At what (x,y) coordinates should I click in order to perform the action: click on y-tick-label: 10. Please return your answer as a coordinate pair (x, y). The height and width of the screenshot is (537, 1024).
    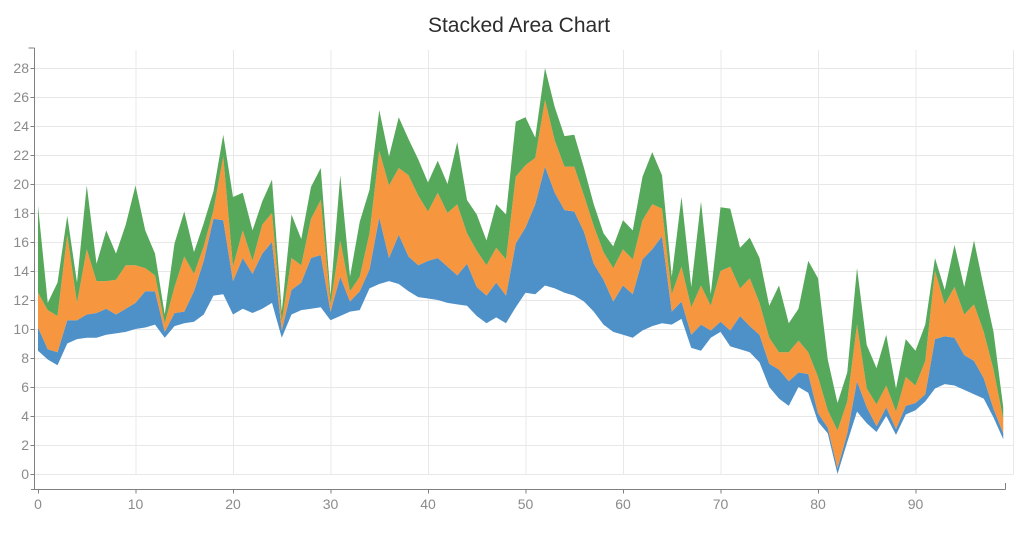
    Looking at the image, I should click on (21, 329).